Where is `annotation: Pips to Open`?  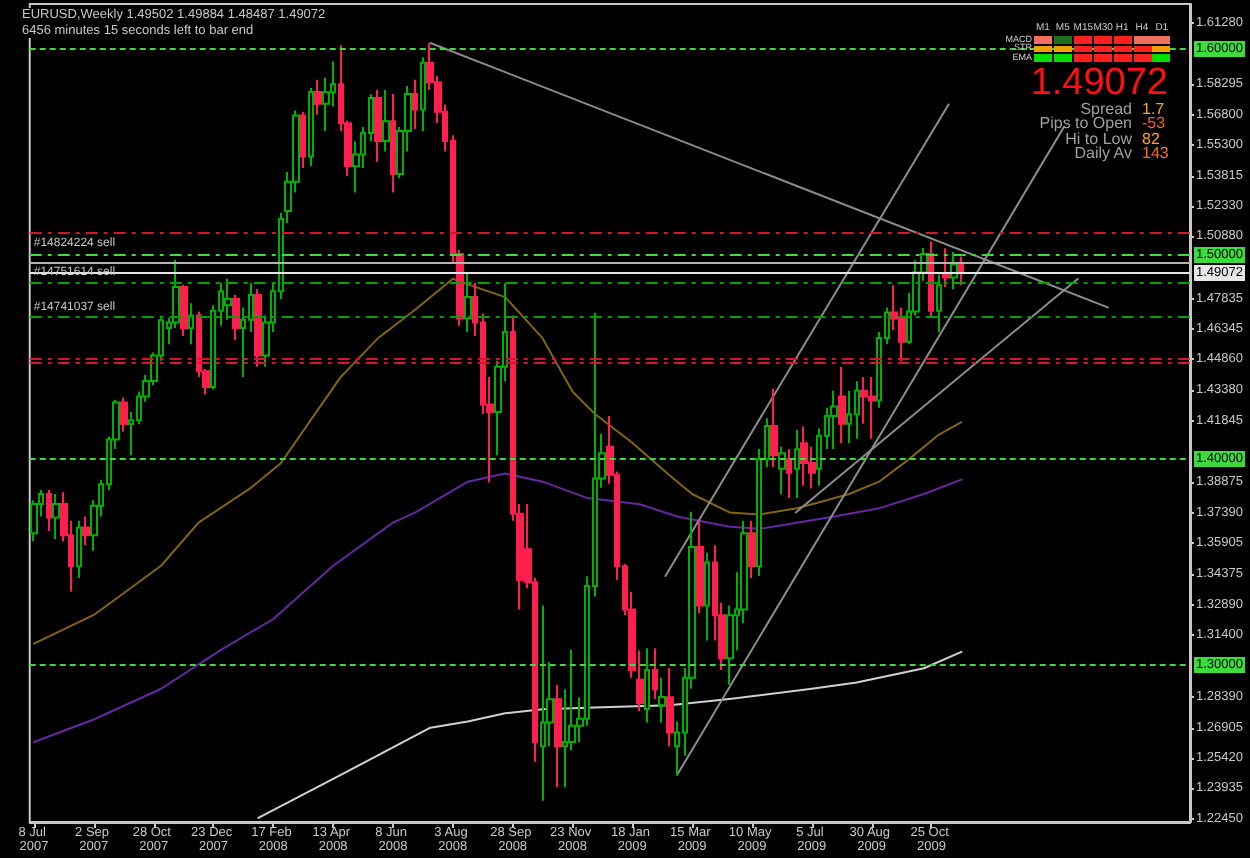
annotation: Pips to Open is located at coordinates (1085, 123).